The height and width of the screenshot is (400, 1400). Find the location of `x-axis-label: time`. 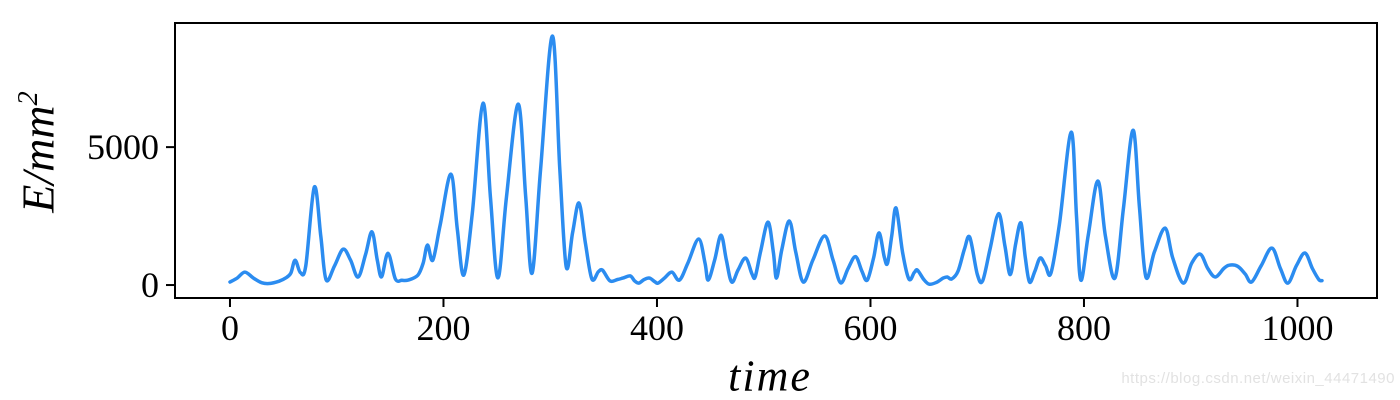

x-axis-label: time is located at coordinates (770, 375).